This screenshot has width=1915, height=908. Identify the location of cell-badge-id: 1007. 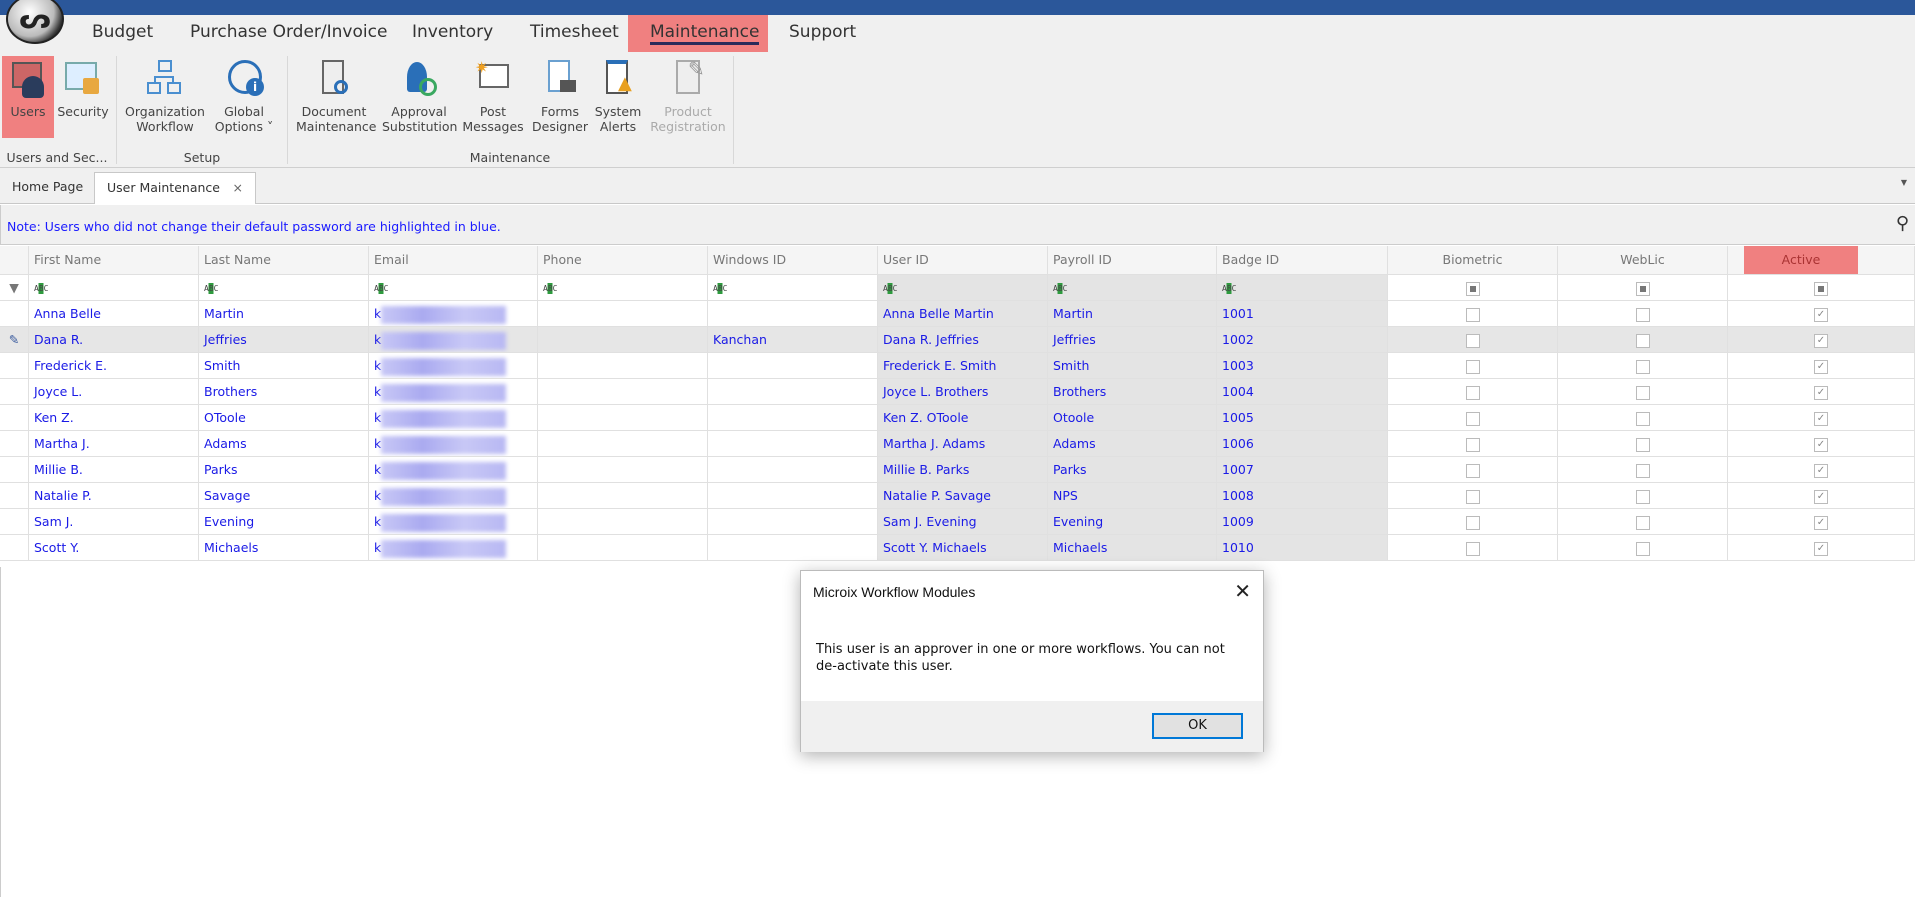
(1302, 469).